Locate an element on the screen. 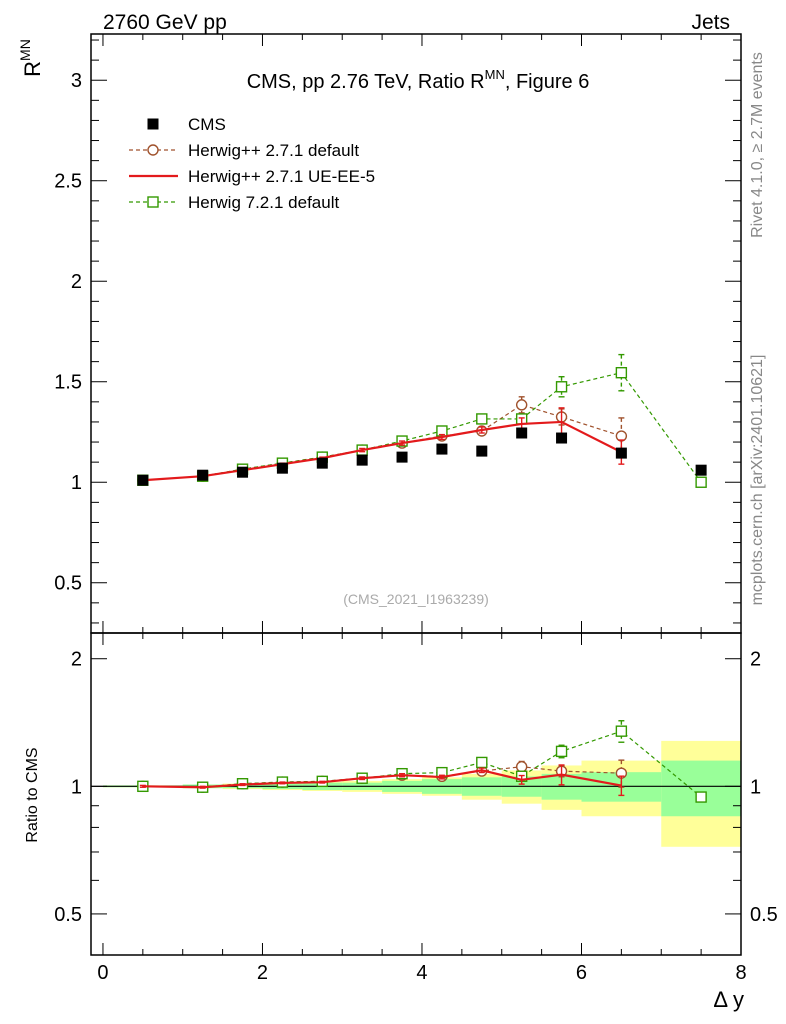  series-line-hpp_default is located at coordinates (382, 442).